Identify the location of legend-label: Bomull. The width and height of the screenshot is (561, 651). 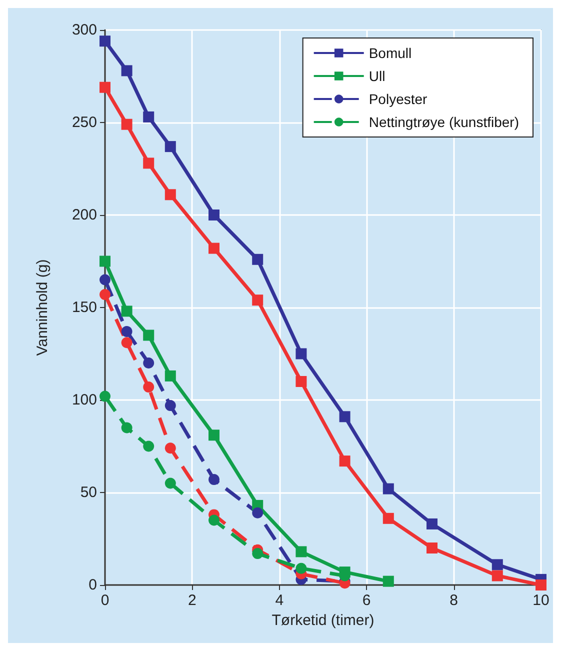
(390, 53).